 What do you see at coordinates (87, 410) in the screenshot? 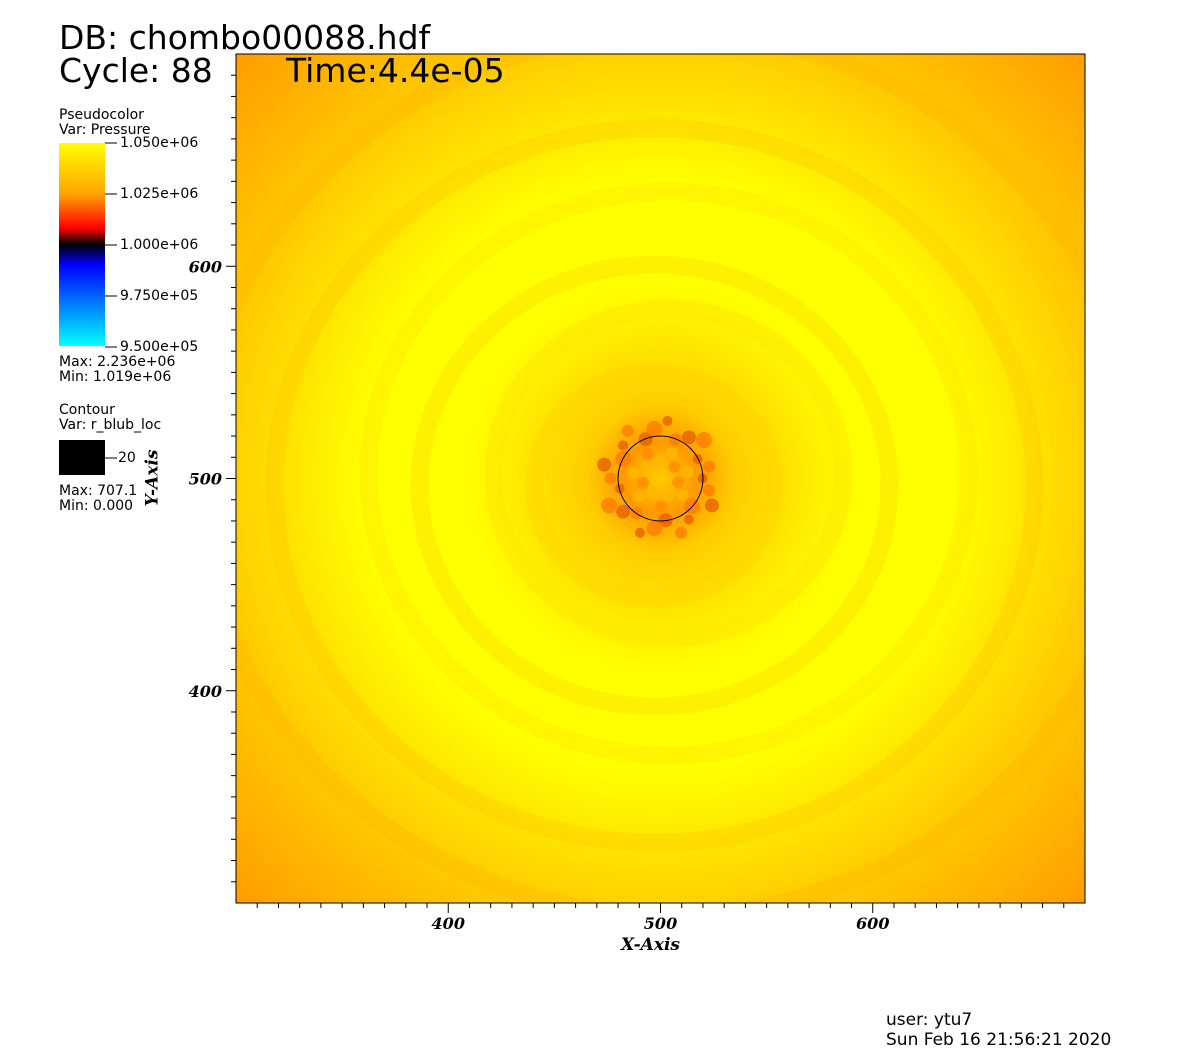
I see `contour-title: Contour` at bounding box center [87, 410].